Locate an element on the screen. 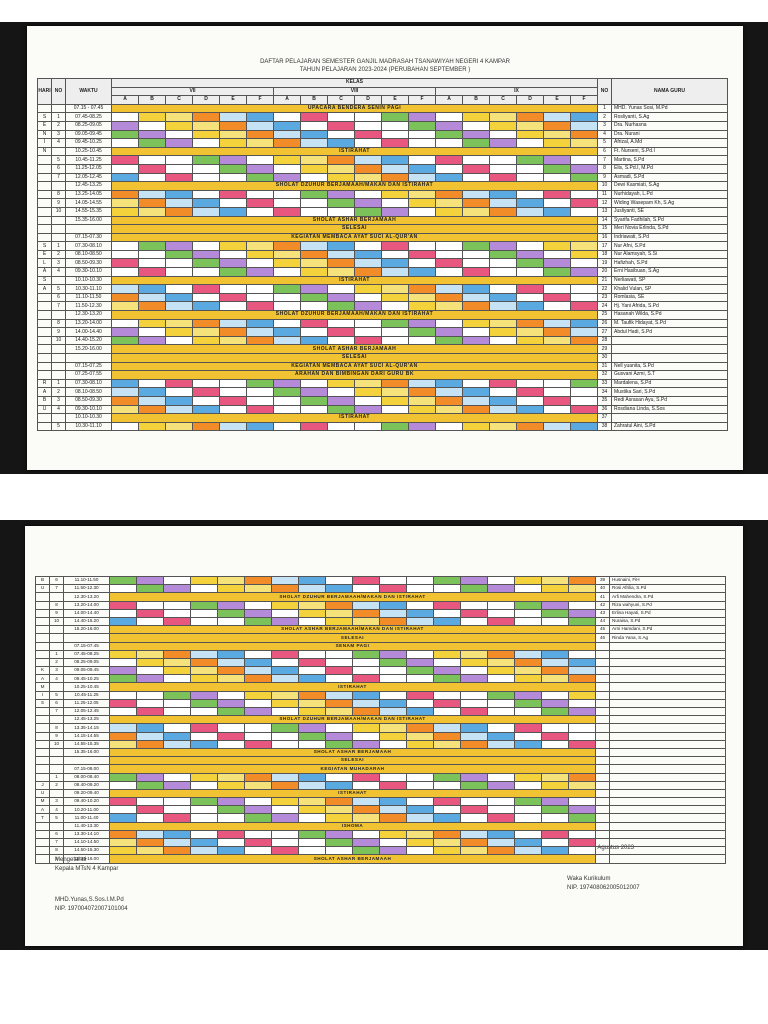  teacher-no: 4 is located at coordinates (604, 134).